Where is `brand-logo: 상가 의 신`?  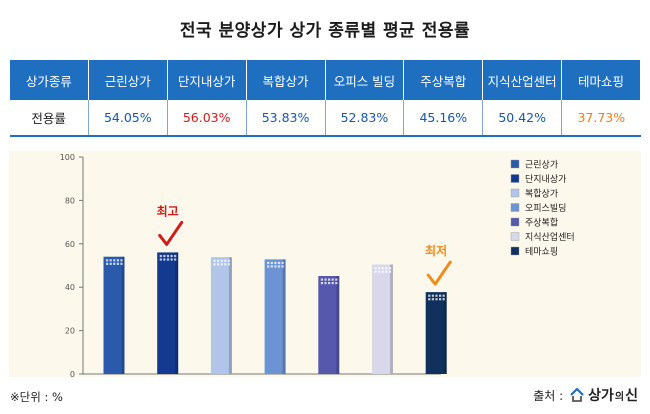 brand-logo: 상가 의 신 is located at coordinates (603, 395).